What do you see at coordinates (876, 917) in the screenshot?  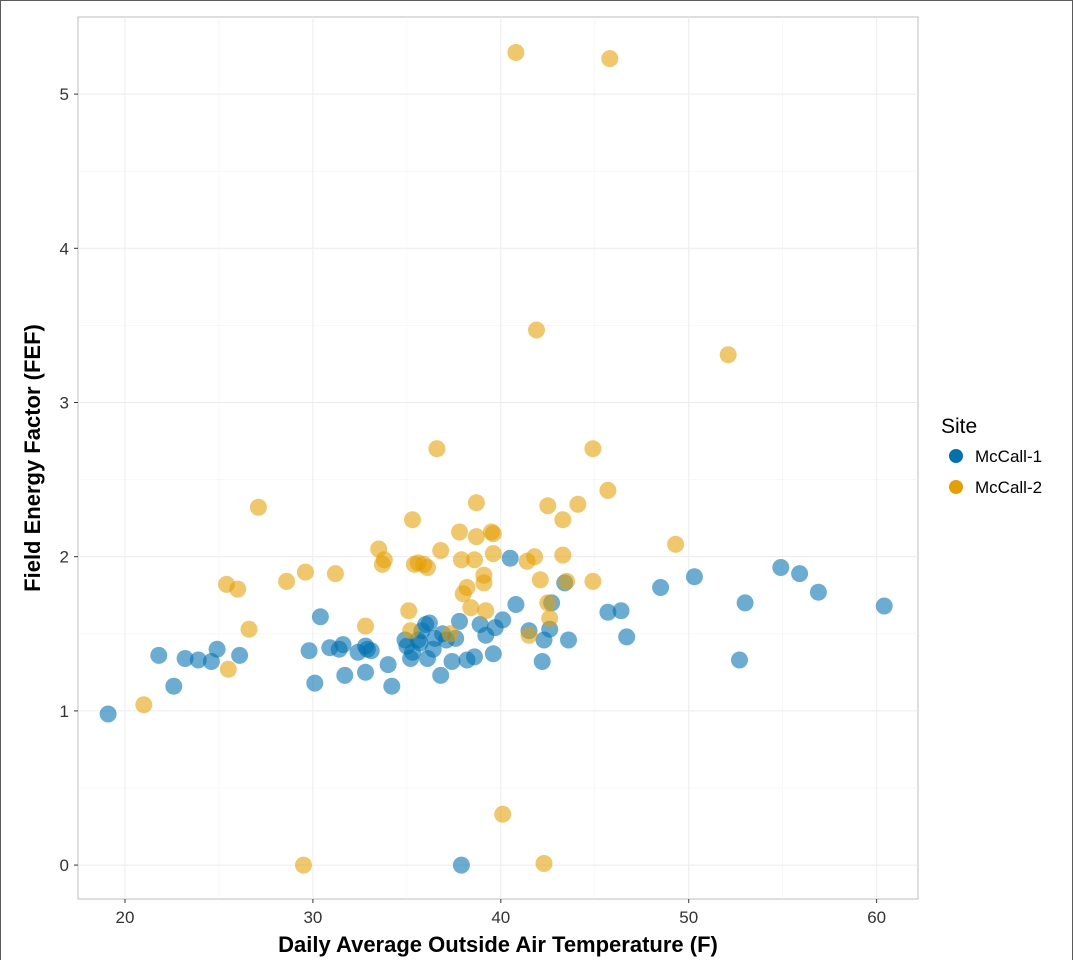 I see `x-tick-label: 60` at bounding box center [876, 917].